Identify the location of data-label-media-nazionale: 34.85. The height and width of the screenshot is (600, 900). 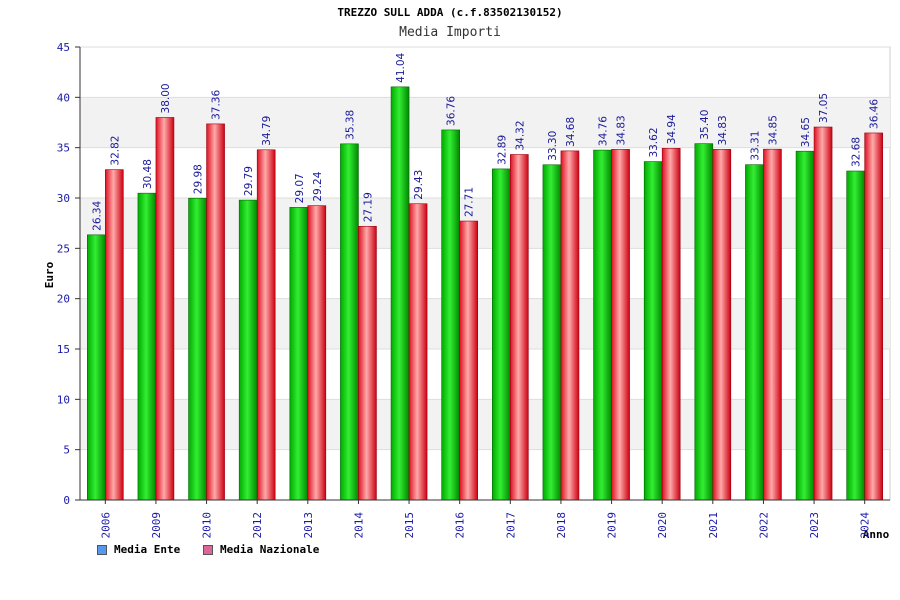
(773, 130).